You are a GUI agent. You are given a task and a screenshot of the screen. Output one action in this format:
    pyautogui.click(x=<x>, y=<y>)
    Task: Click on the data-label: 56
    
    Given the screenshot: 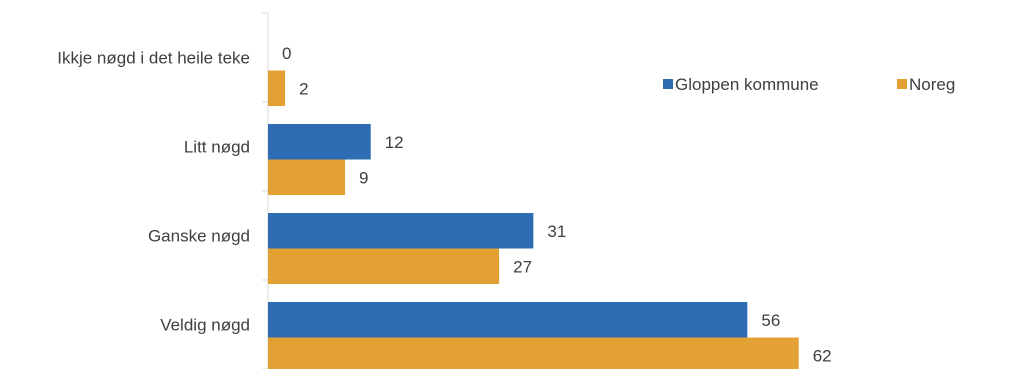 What is the action you would take?
    pyautogui.click(x=770, y=320)
    